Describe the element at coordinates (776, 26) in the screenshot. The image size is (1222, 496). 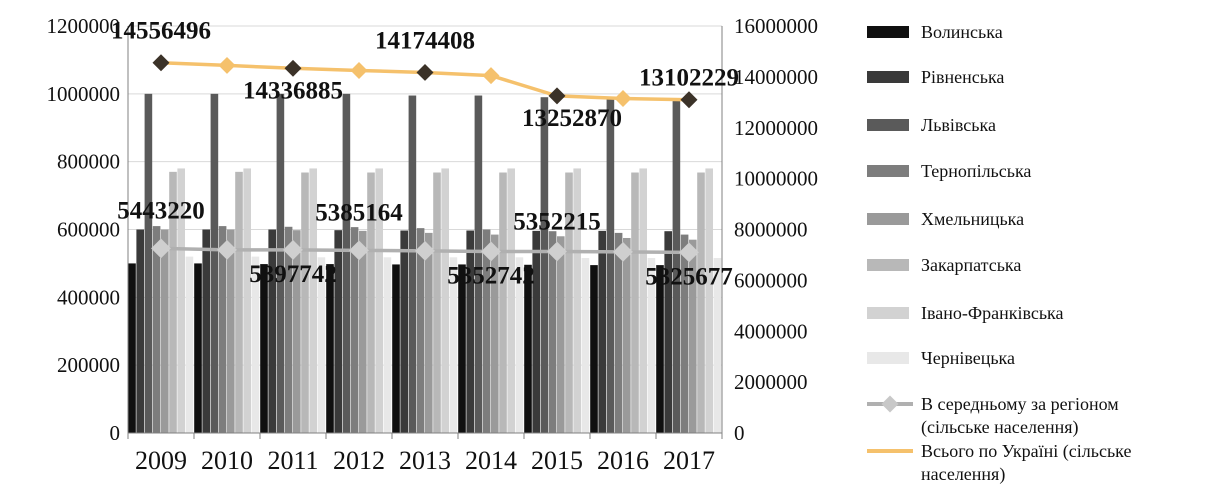
I see `right-y-tick-label: 16000000` at that location.